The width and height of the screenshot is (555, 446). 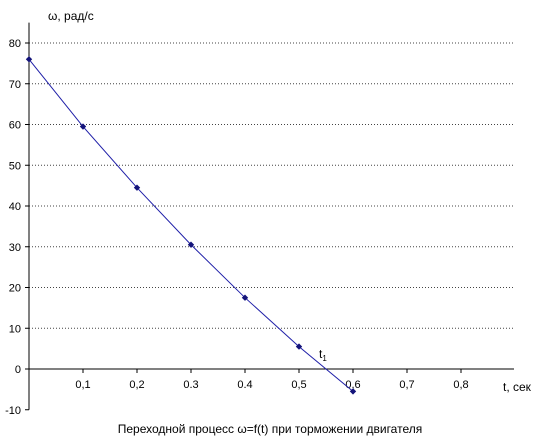 I want to click on x-tick-label: 0,2, so click(x=136, y=385).